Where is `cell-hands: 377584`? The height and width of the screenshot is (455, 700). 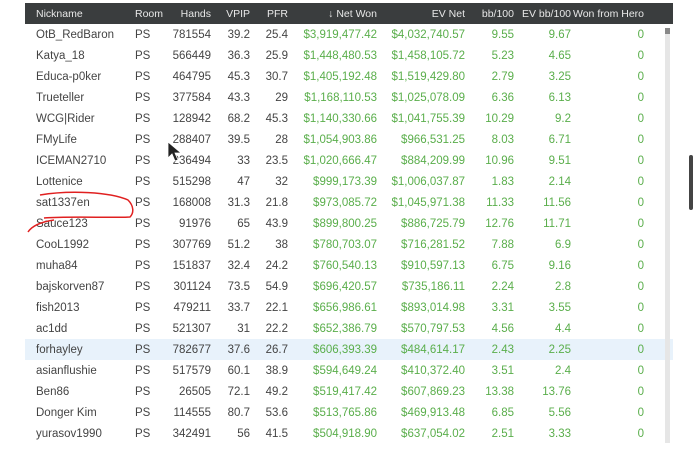 cell-hands: 377584 is located at coordinates (191, 97).